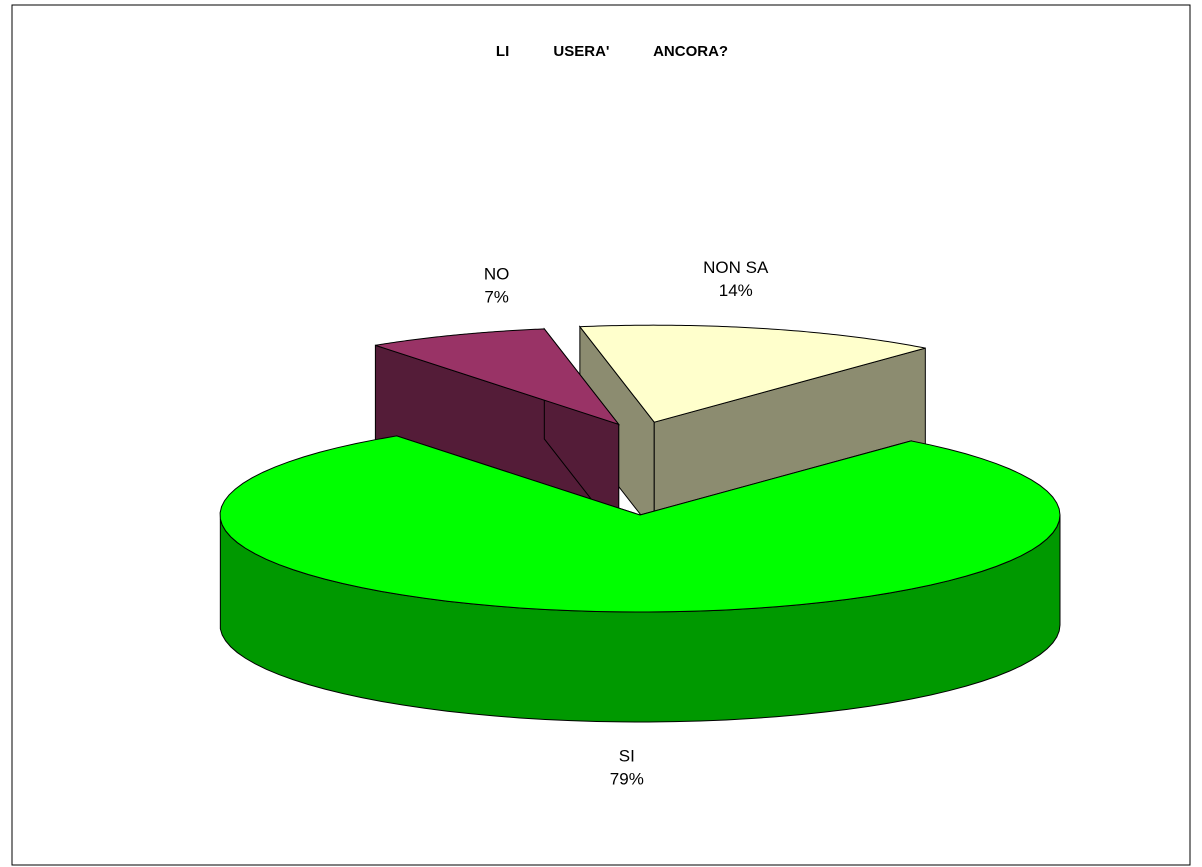 This screenshot has height=867, width=1202. Describe the element at coordinates (736, 290) in the screenshot. I see `data-label-value: 14%` at that location.